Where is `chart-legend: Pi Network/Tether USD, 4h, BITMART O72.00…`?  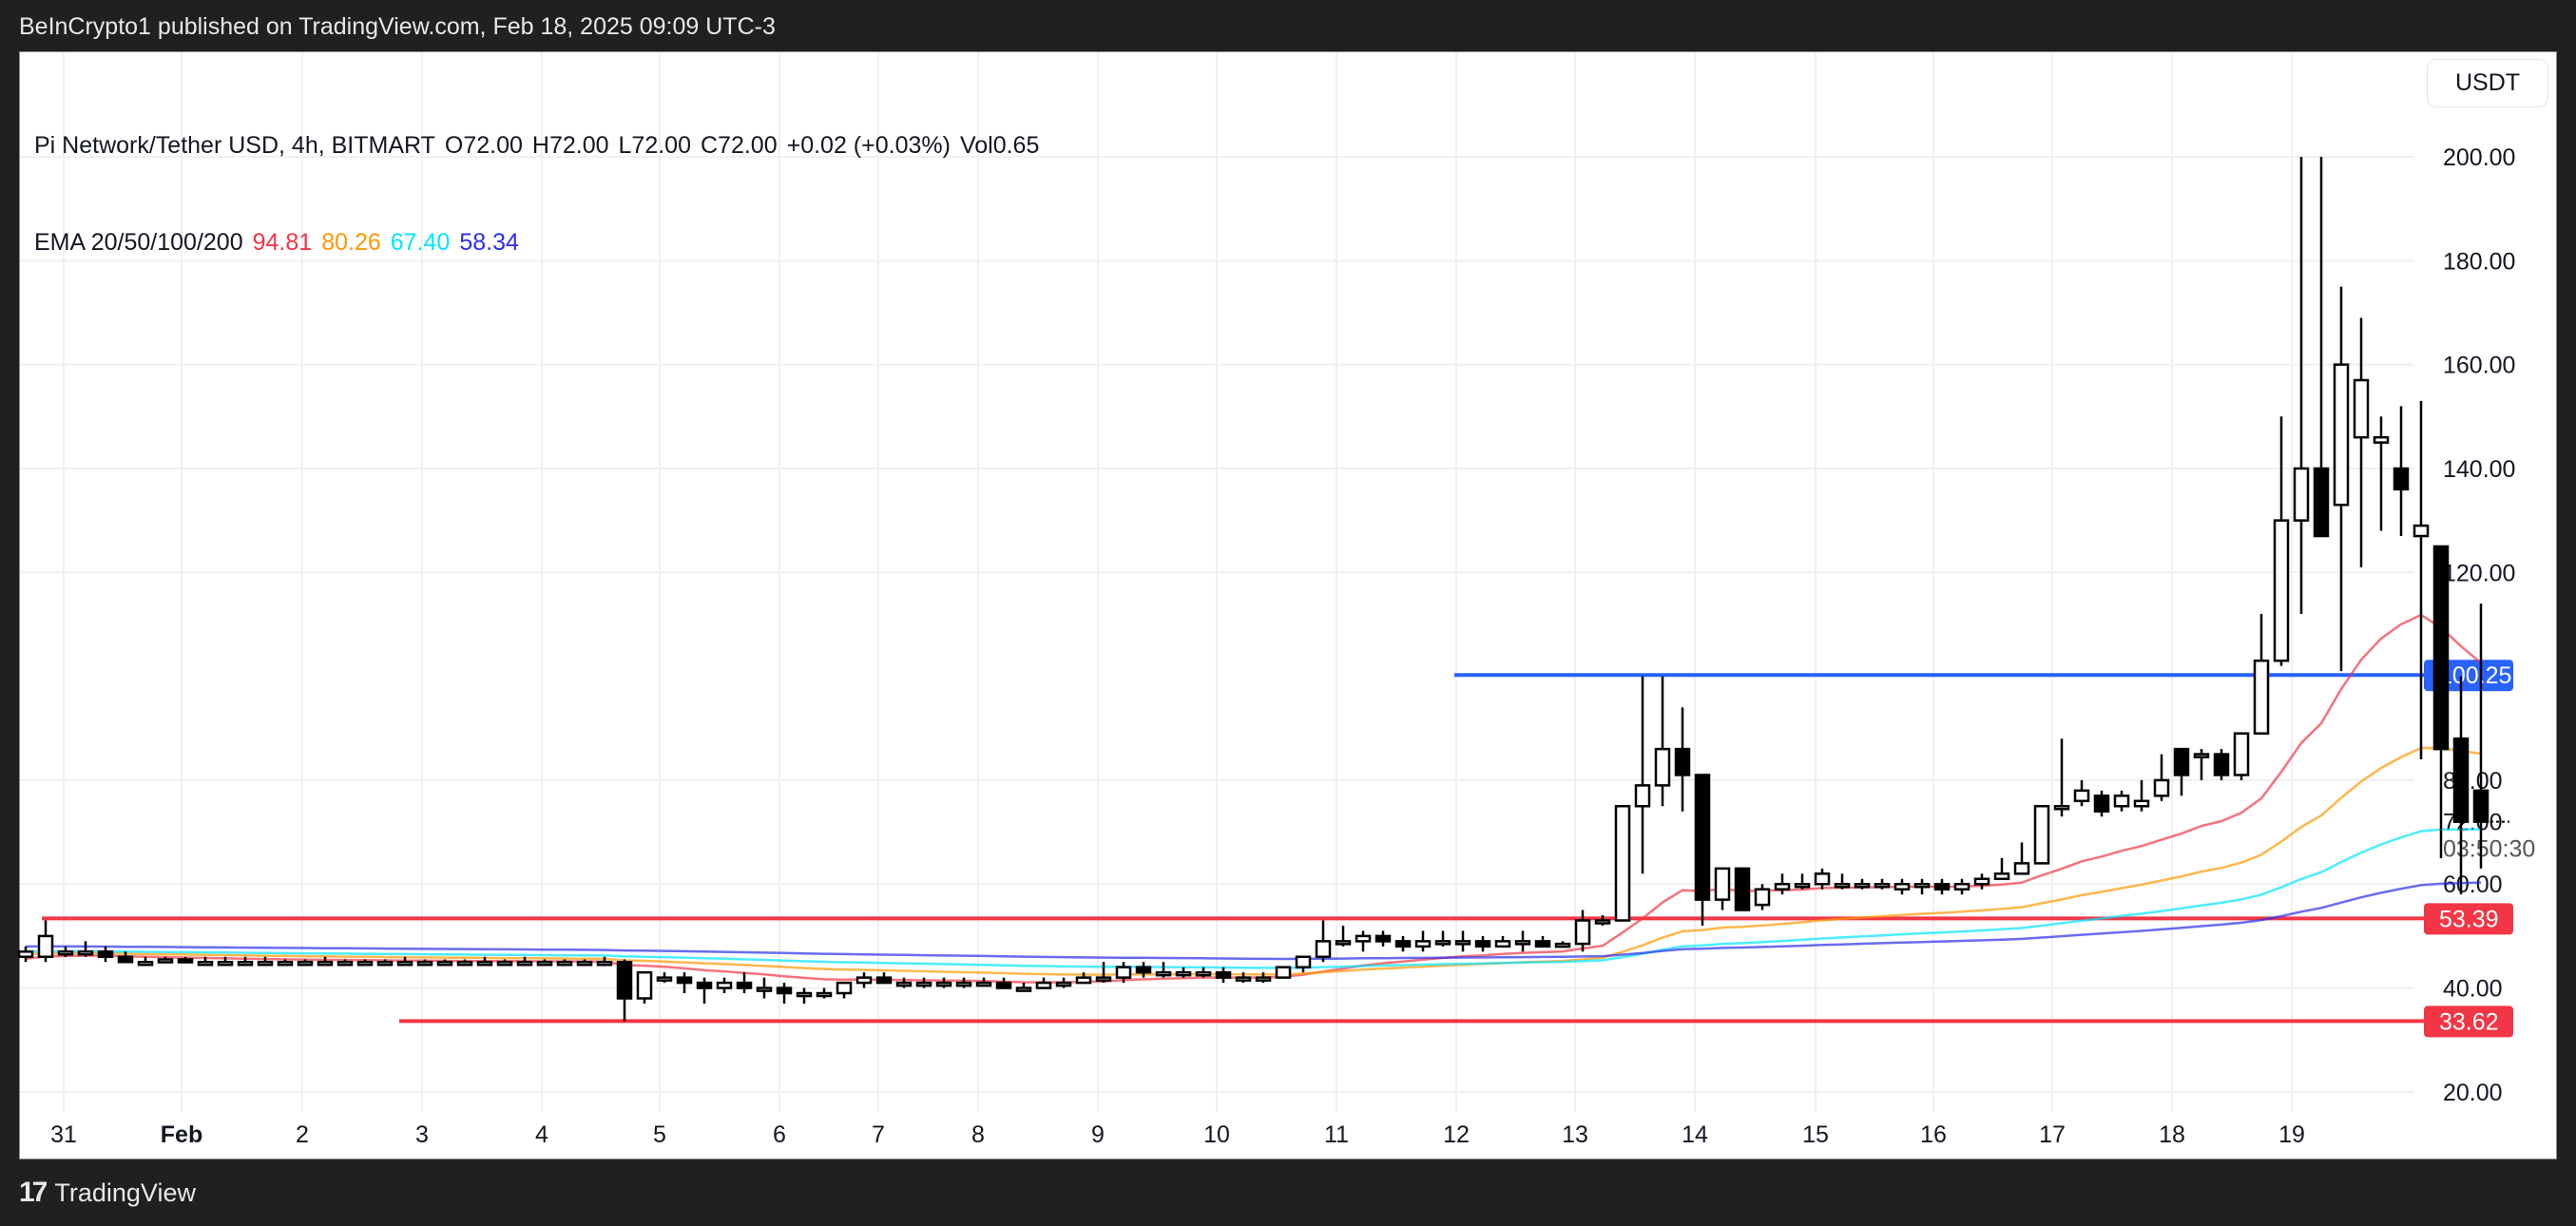 chart-legend: Pi Network/Tether USD, 4h, BITMART O72.00… is located at coordinates (541, 178).